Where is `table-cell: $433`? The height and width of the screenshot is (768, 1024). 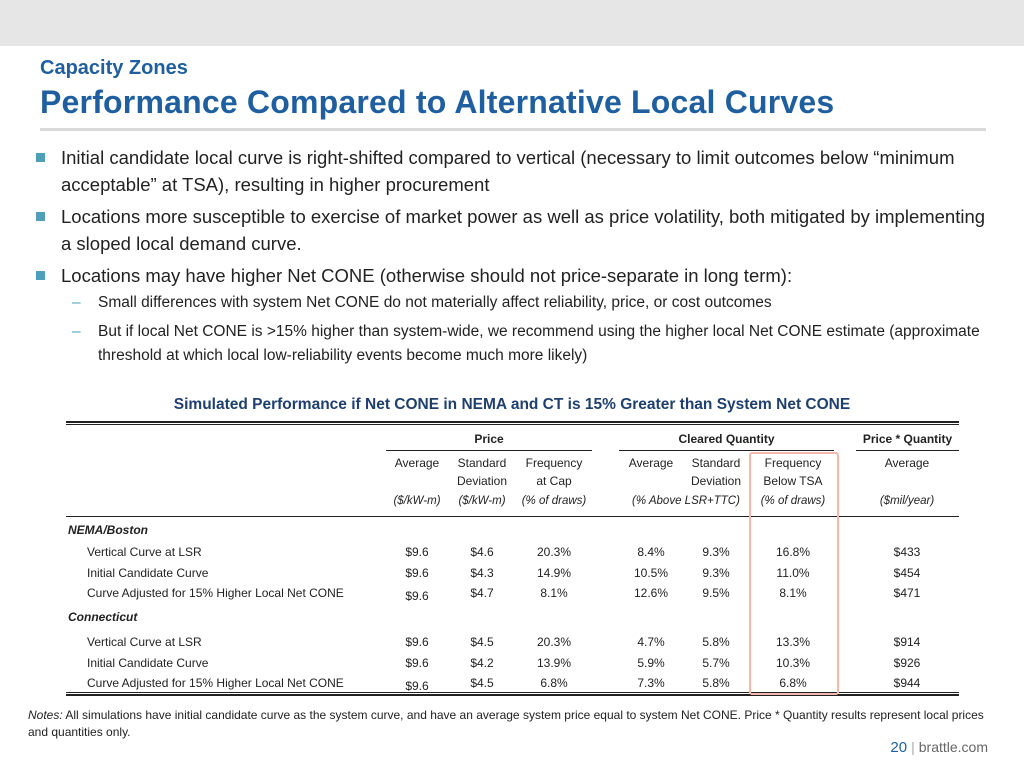 table-cell: $433 is located at coordinates (907, 552).